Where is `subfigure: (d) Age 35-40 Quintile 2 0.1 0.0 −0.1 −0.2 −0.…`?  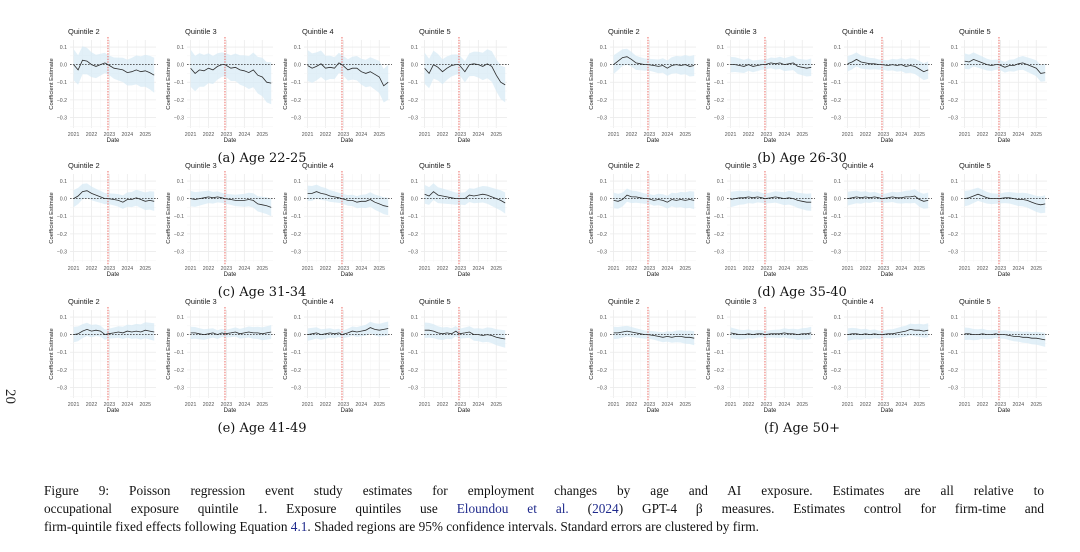 subfigure: (d) Age 35-40 Quintile 2 0.1 0.0 −0.1 −0.2 −0.… is located at coordinates (819, 230).